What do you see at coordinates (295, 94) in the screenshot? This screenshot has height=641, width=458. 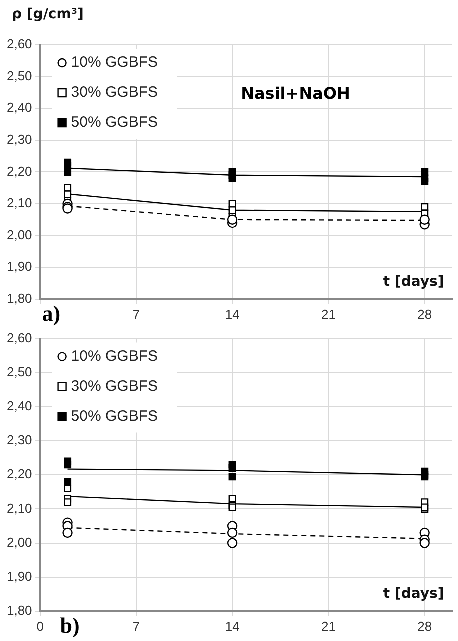 I see `annotation: Nasil+NaOH` at bounding box center [295, 94].